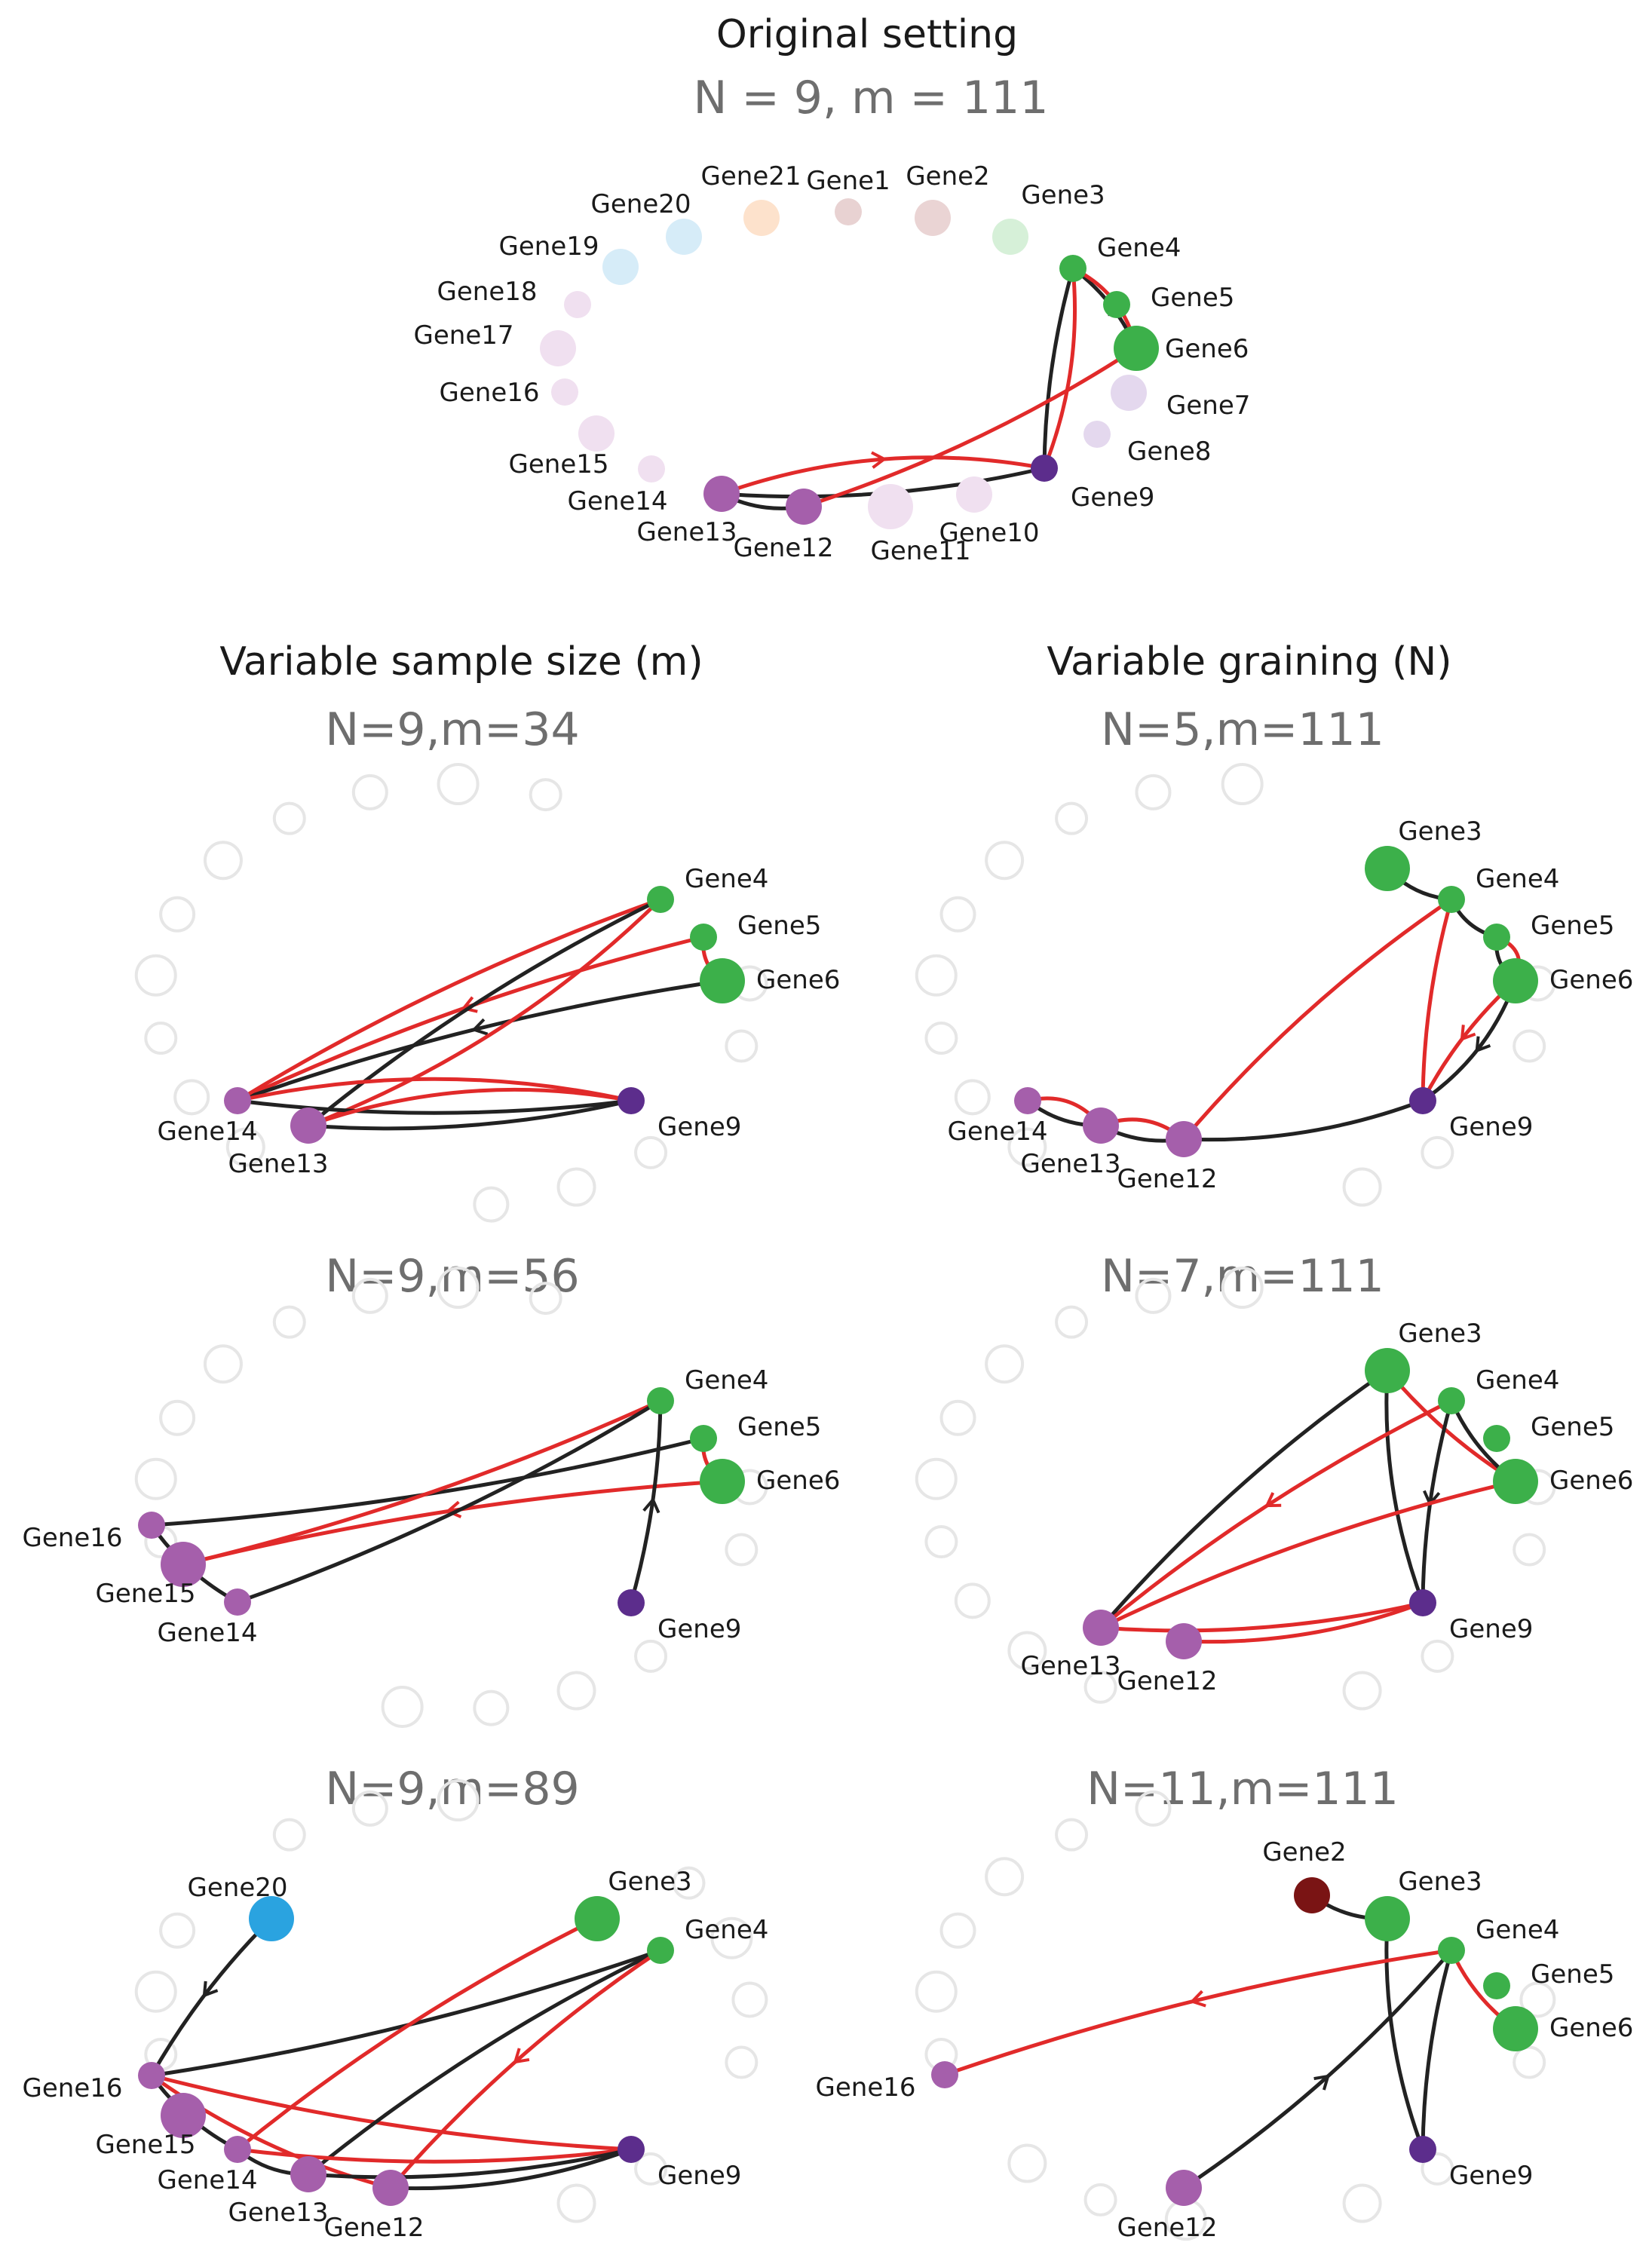 Image resolution: width=1652 pixels, height=2267 pixels. What do you see at coordinates (1404, 1487) in the screenshot?
I see `edge-Gene3-Gene9` at bounding box center [1404, 1487].